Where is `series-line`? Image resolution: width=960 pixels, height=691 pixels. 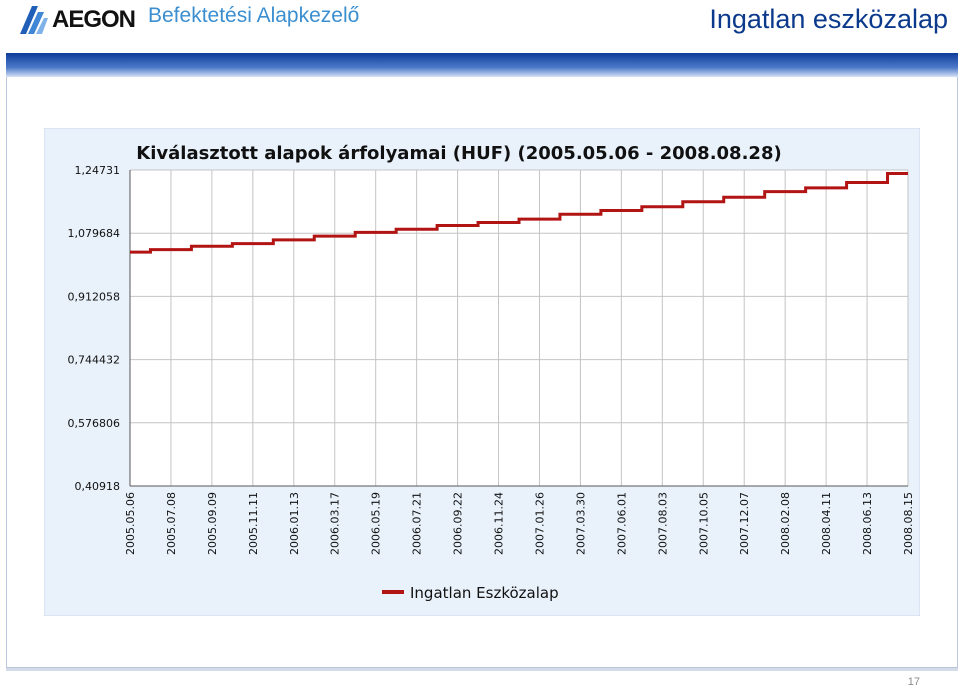
series-line is located at coordinates (519, 213).